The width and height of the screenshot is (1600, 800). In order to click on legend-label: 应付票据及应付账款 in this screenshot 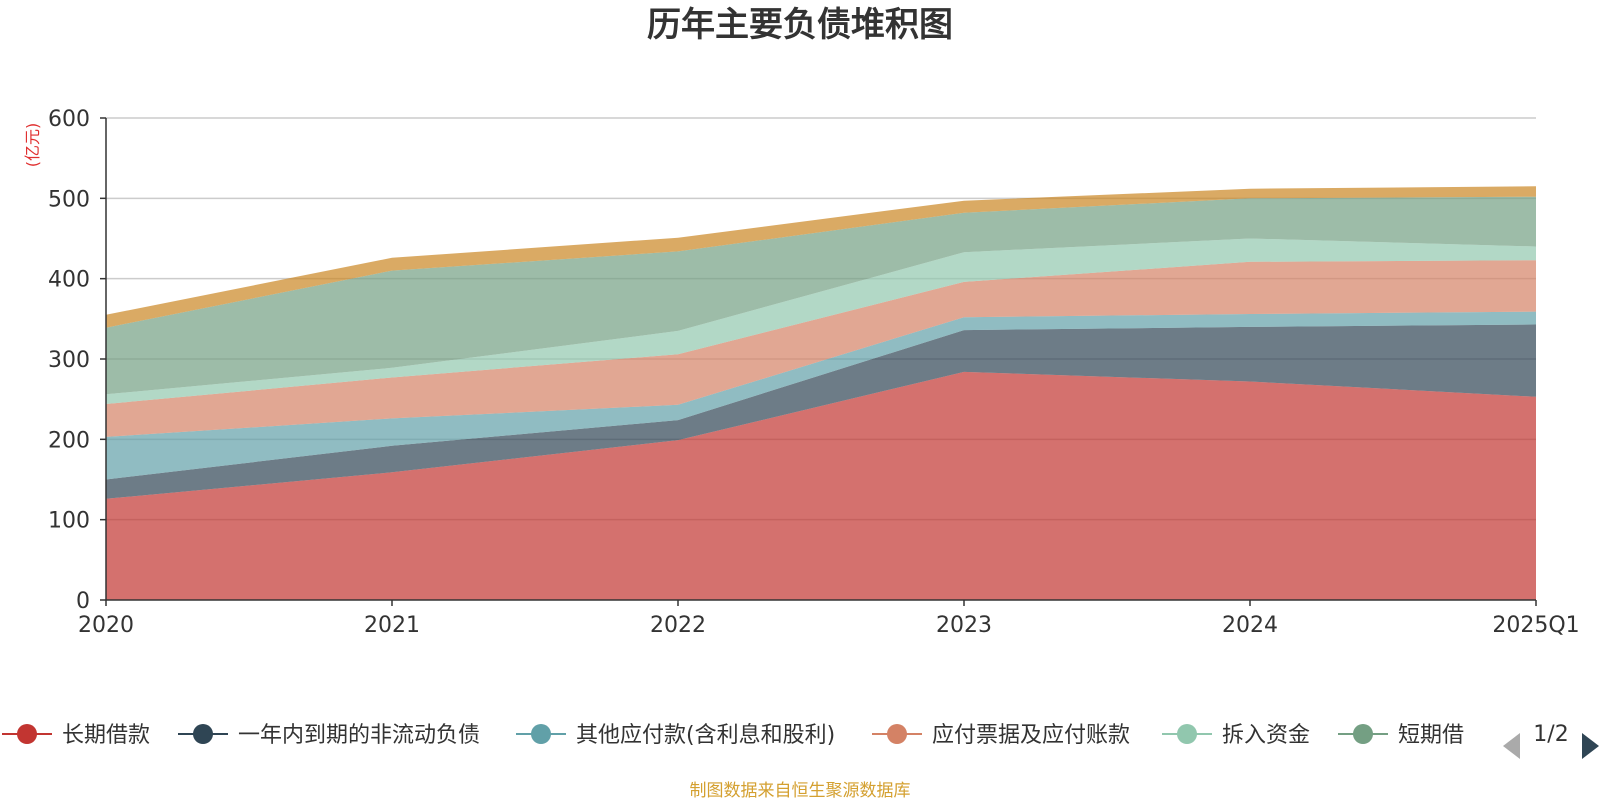, I will do `click(1031, 735)`.